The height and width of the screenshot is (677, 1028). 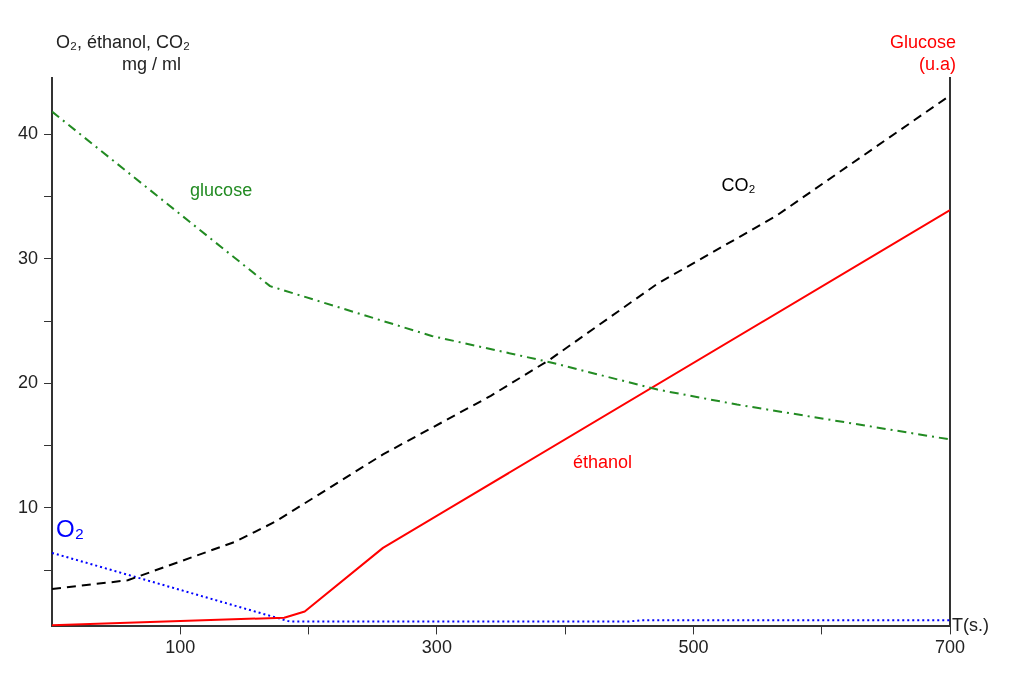 I want to click on y-axis-title: O₂, éthanol, CO₂ mg / ml, so click(x=123, y=53).